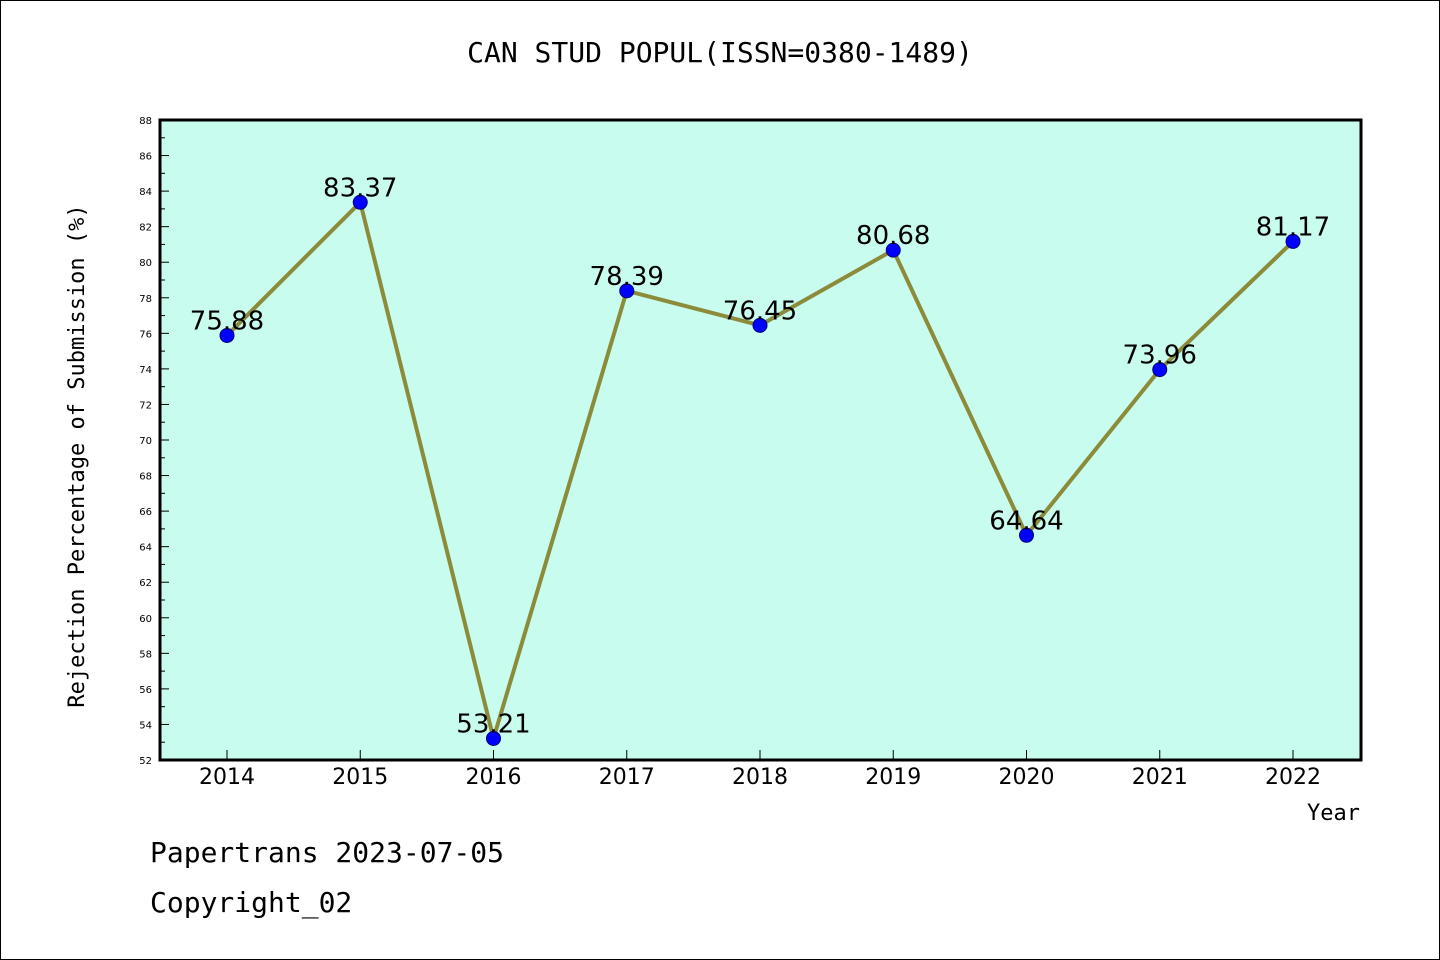  Describe the element at coordinates (145, 405) in the screenshot. I see `y-tick-label: 72` at that location.